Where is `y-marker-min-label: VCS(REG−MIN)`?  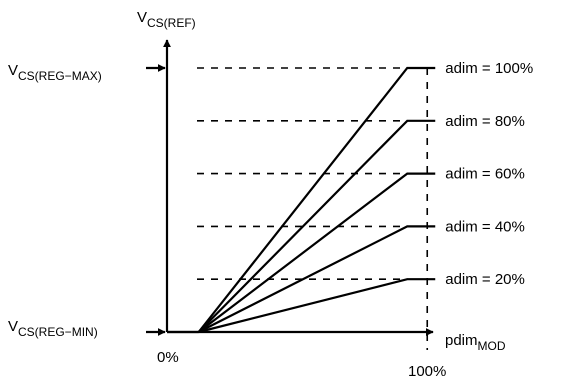
y-marker-min-label: VCS(REG−MIN) is located at coordinates (53, 328).